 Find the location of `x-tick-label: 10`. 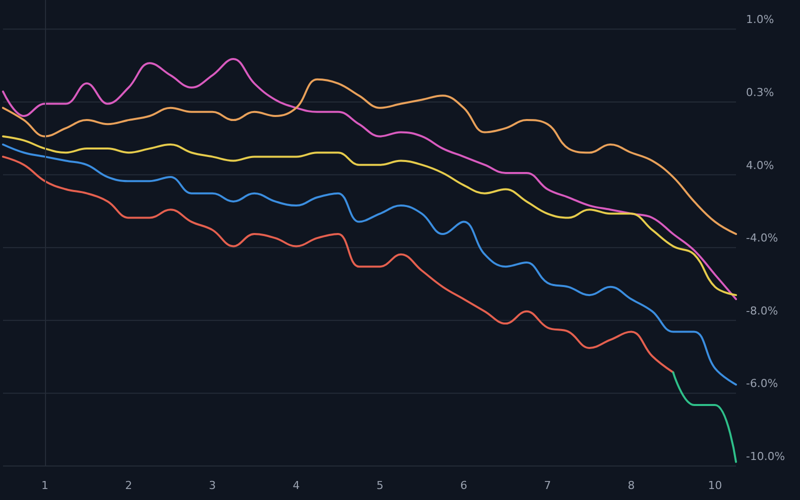

x-tick-label: 10 is located at coordinates (715, 485).